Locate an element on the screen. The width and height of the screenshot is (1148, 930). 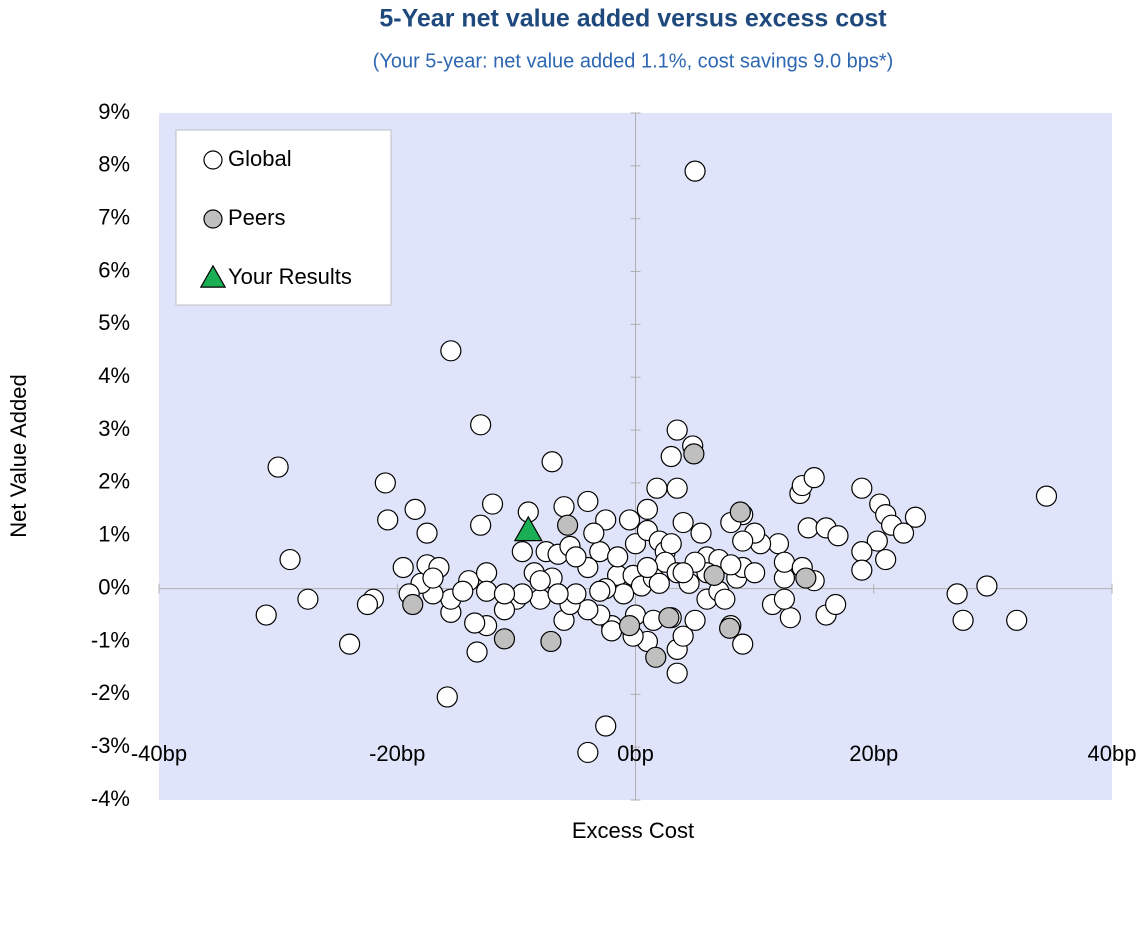
y-tick-label: 5% is located at coordinates (114, 322).